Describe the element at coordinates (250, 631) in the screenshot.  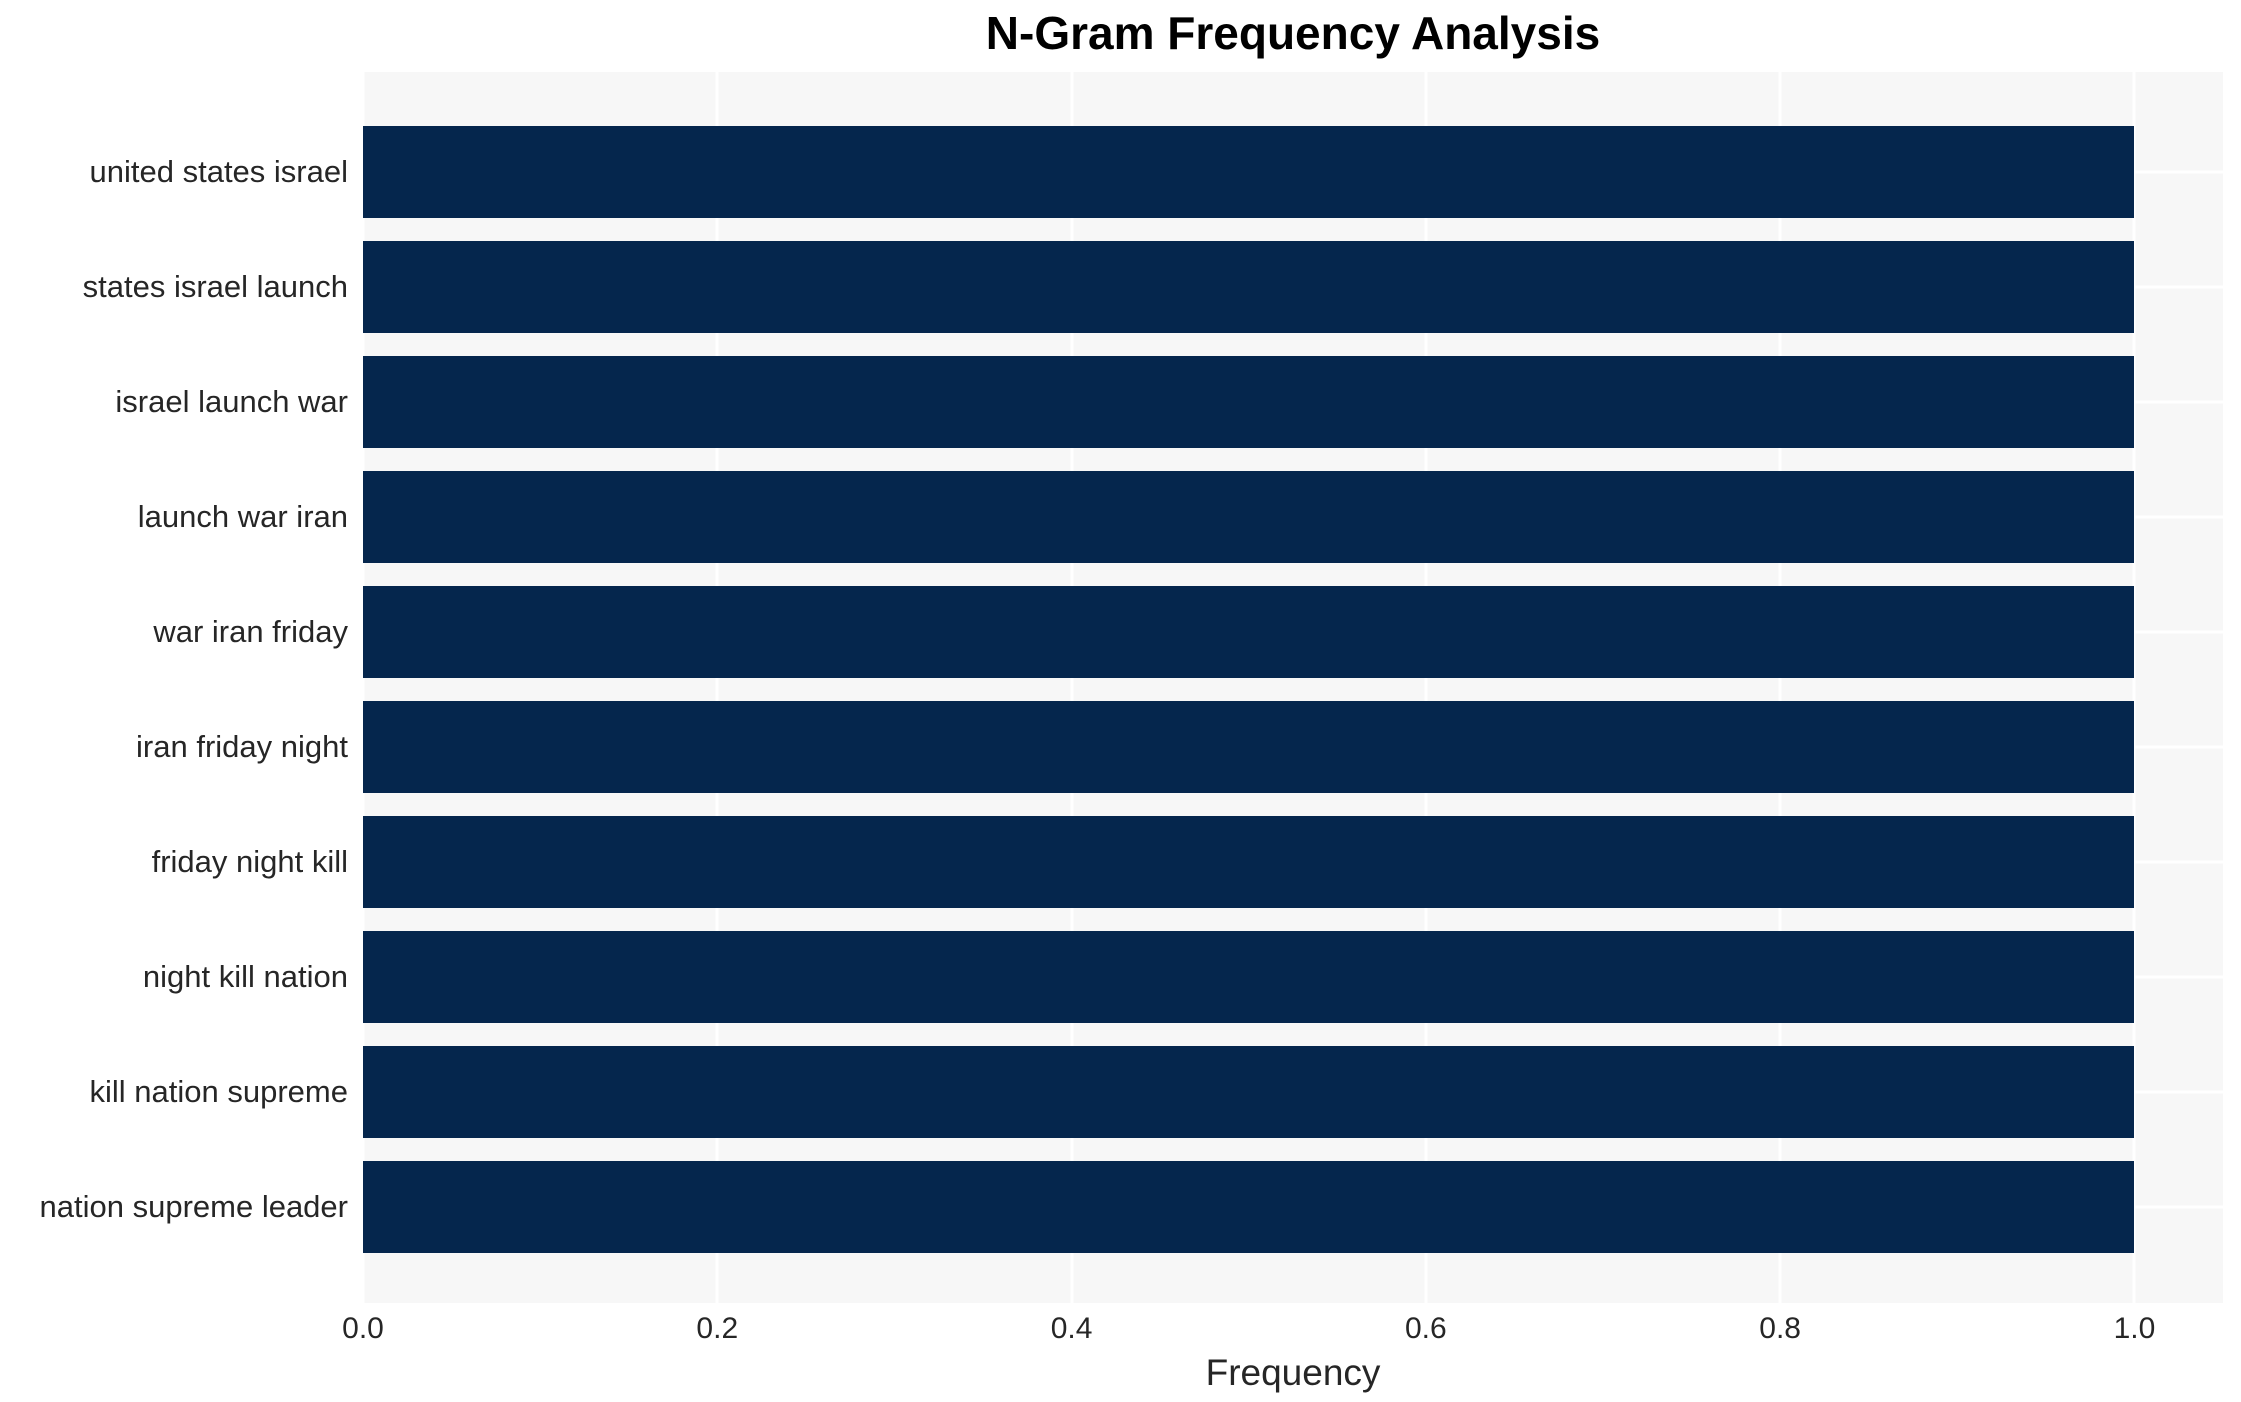
I see `category-label: war iran friday` at that location.